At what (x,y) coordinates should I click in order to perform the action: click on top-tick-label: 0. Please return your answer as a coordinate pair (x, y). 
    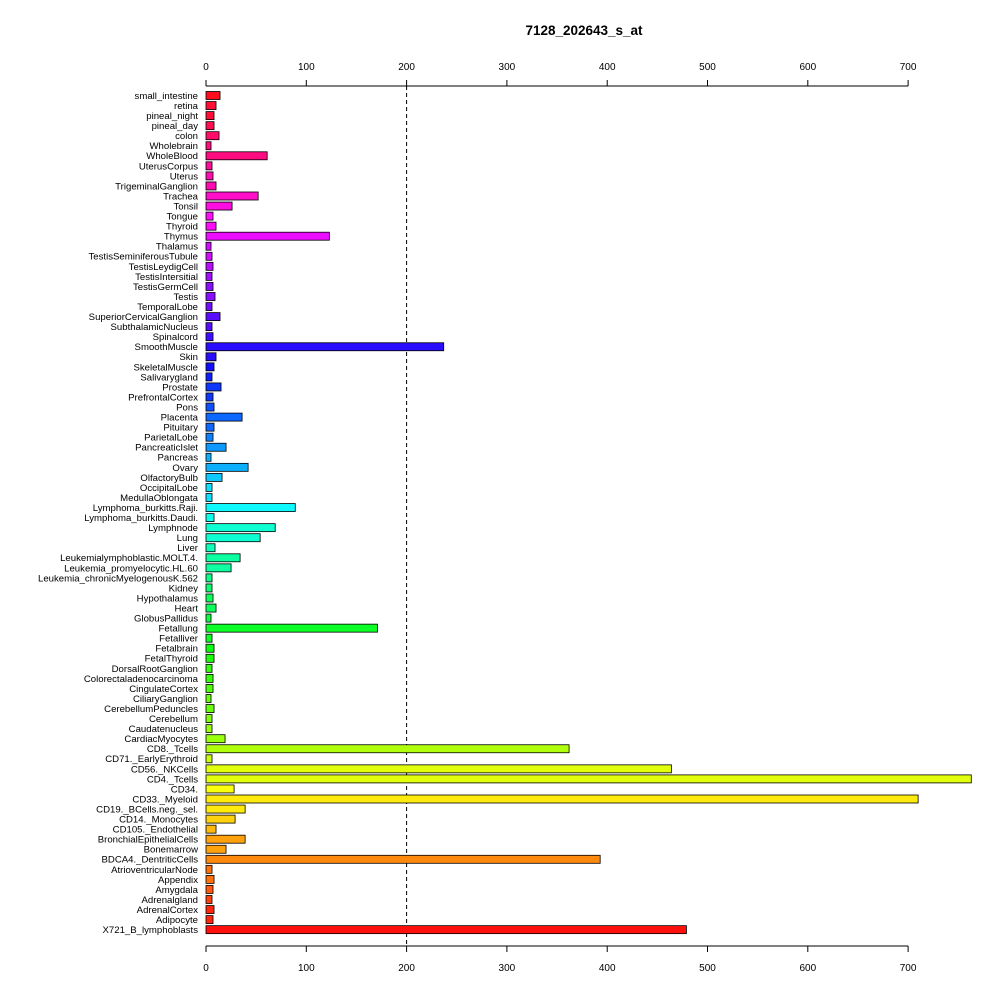
    Looking at the image, I should click on (206, 67).